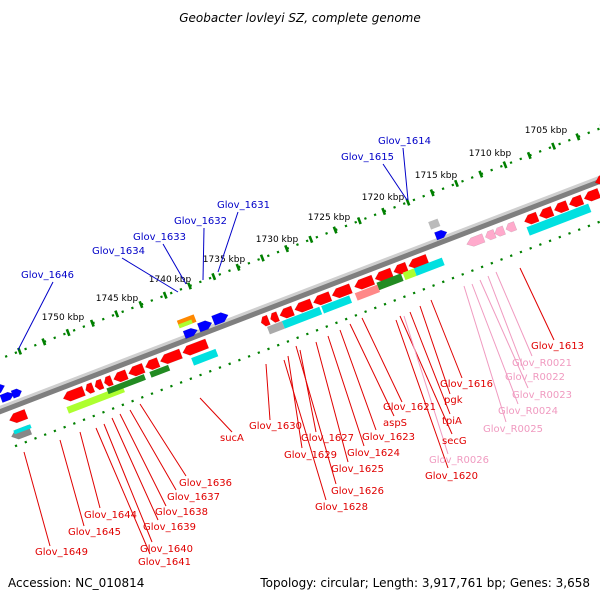 Image resolution: width=600 pixels, height=600 pixels. What do you see at coordinates (110, 515) in the screenshot?
I see `gene-label: Glov_1644` at bounding box center [110, 515].